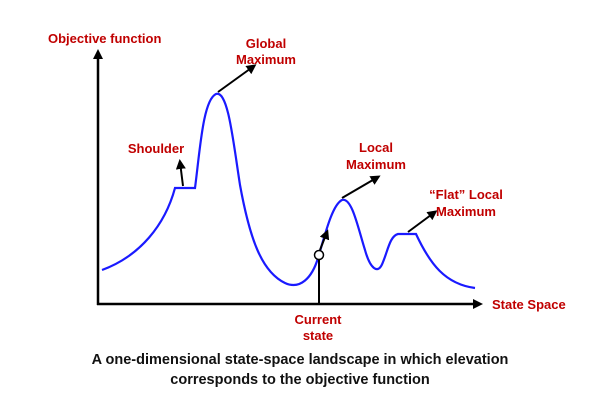 The image size is (600, 400). What do you see at coordinates (156, 148) in the screenshot?
I see `shoulder-label: Shoulder` at bounding box center [156, 148].